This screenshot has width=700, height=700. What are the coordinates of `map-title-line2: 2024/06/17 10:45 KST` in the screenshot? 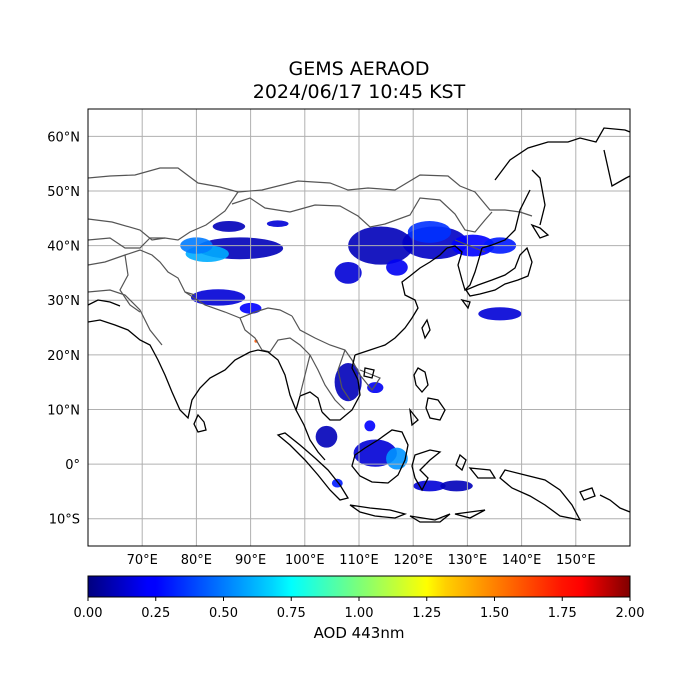 It's located at (359, 92).